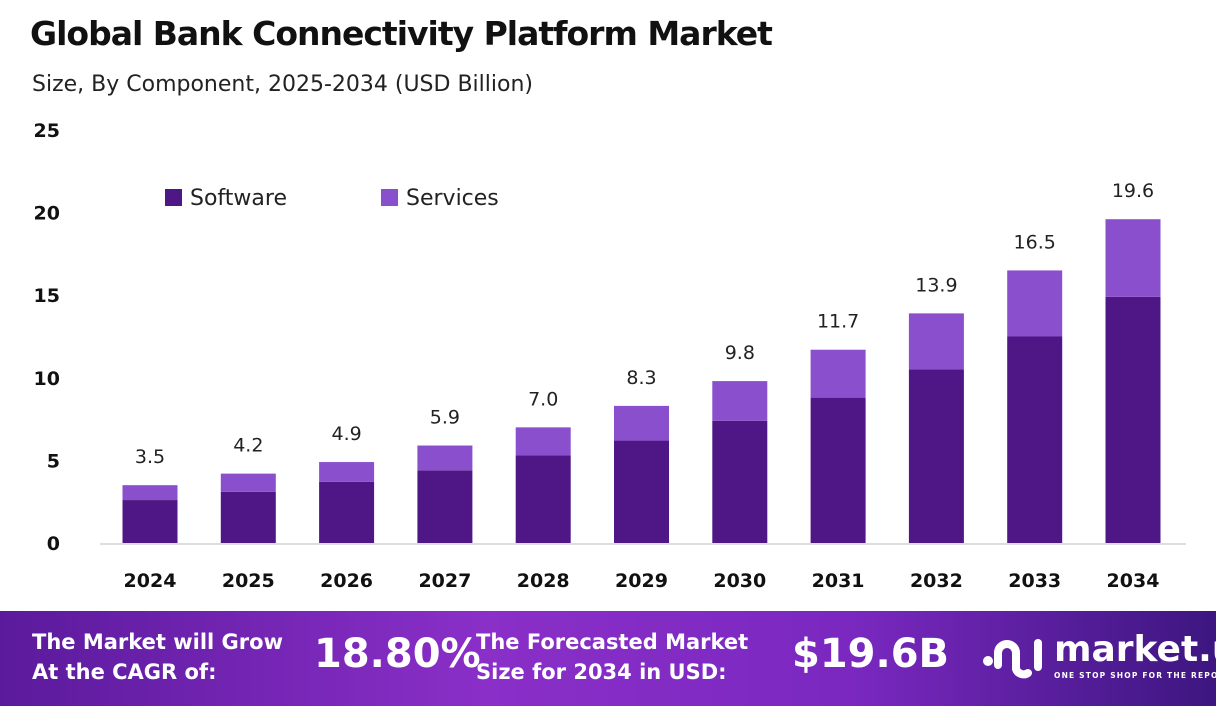  I want to click on bar-services-2028, so click(543, 441).